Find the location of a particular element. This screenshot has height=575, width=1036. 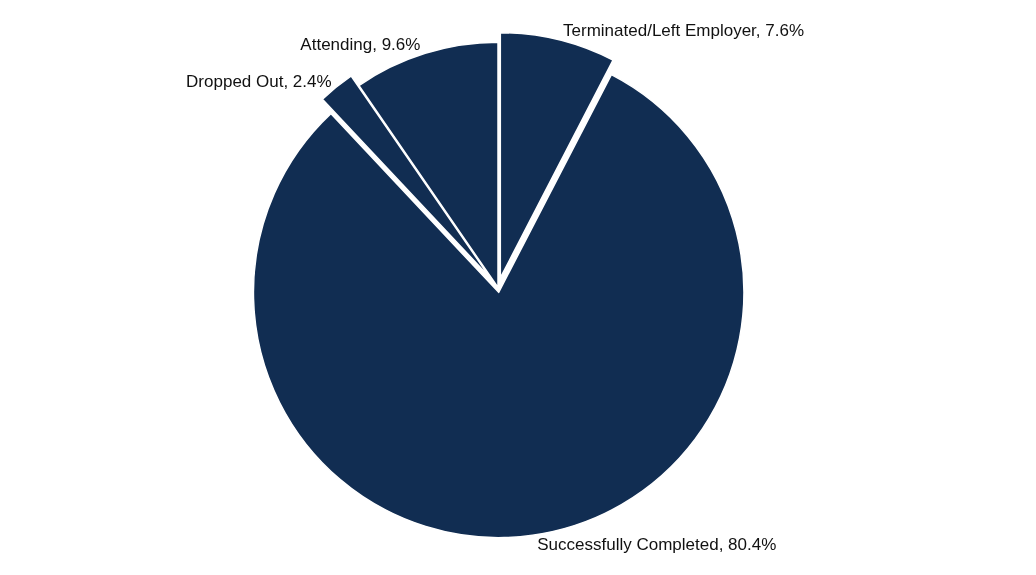

slice-label: Attending, 9.6% is located at coordinates (360, 45).